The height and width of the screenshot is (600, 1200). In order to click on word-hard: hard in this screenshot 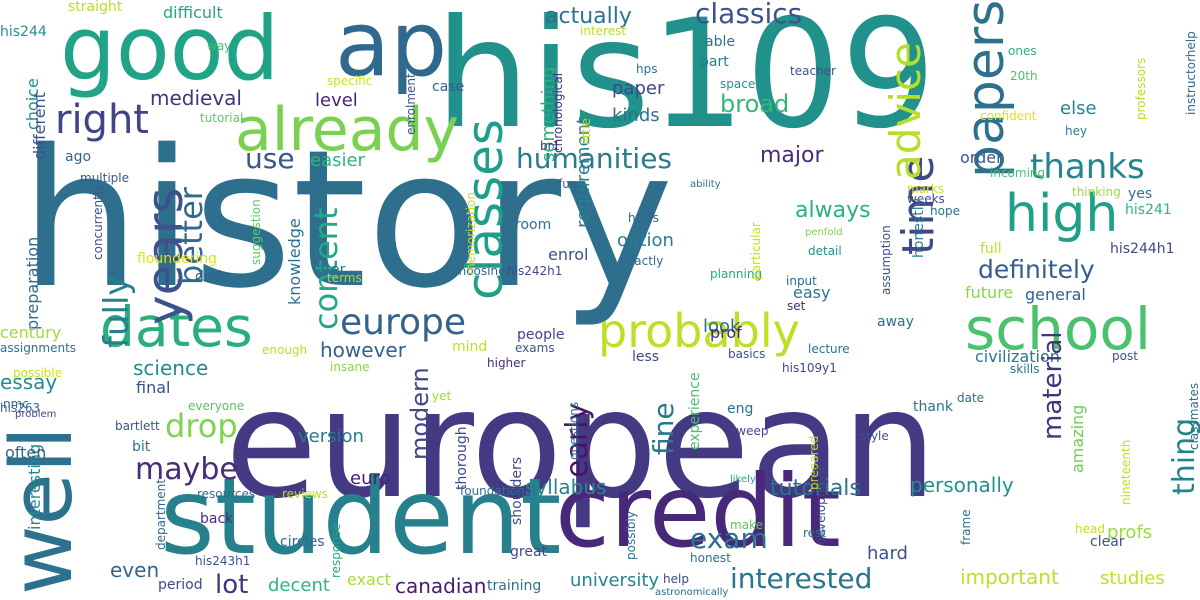, I will do `click(887, 553)`.